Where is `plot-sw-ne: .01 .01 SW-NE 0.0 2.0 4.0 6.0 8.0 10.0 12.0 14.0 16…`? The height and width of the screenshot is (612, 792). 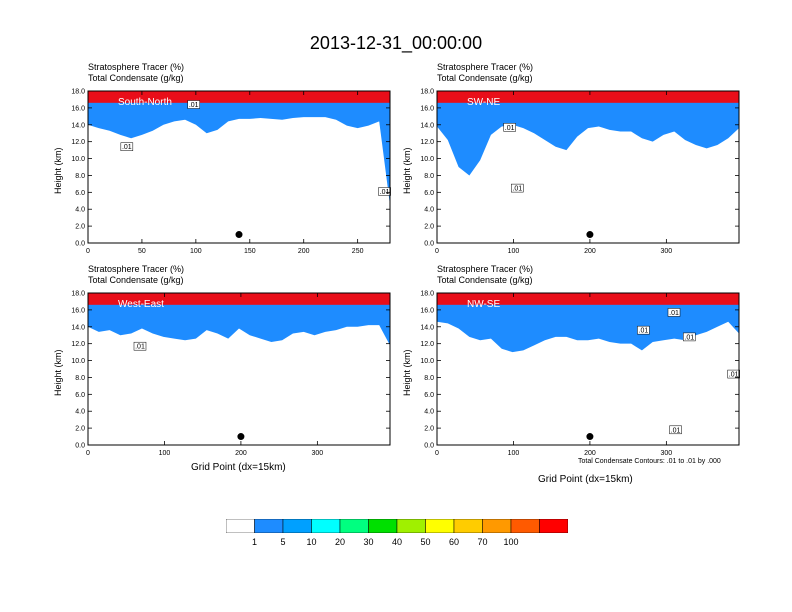 plot-sw-ne: .01 .01 SW-NE 0.0 2.0 4.0 6.0 8.0 10.0 12.0 14.0 16… is located at coordinates (580, 172).